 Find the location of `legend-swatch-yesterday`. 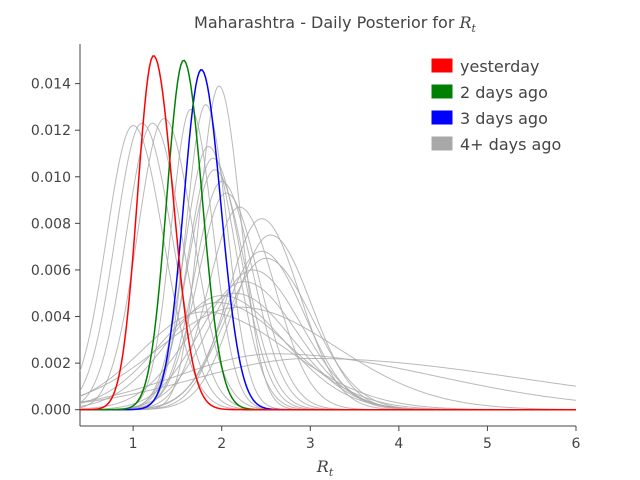

legend-swatch-yesterday is located at coordinates (442, 65).